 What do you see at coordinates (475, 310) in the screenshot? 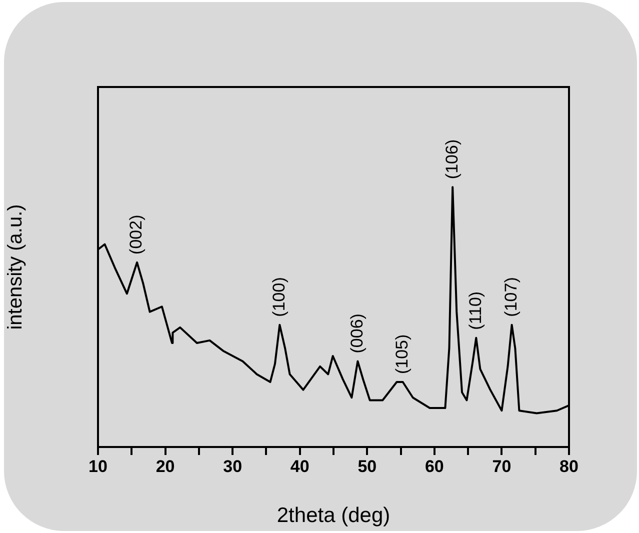
I see `annotation: (110)` at bounding box center [475, 310].